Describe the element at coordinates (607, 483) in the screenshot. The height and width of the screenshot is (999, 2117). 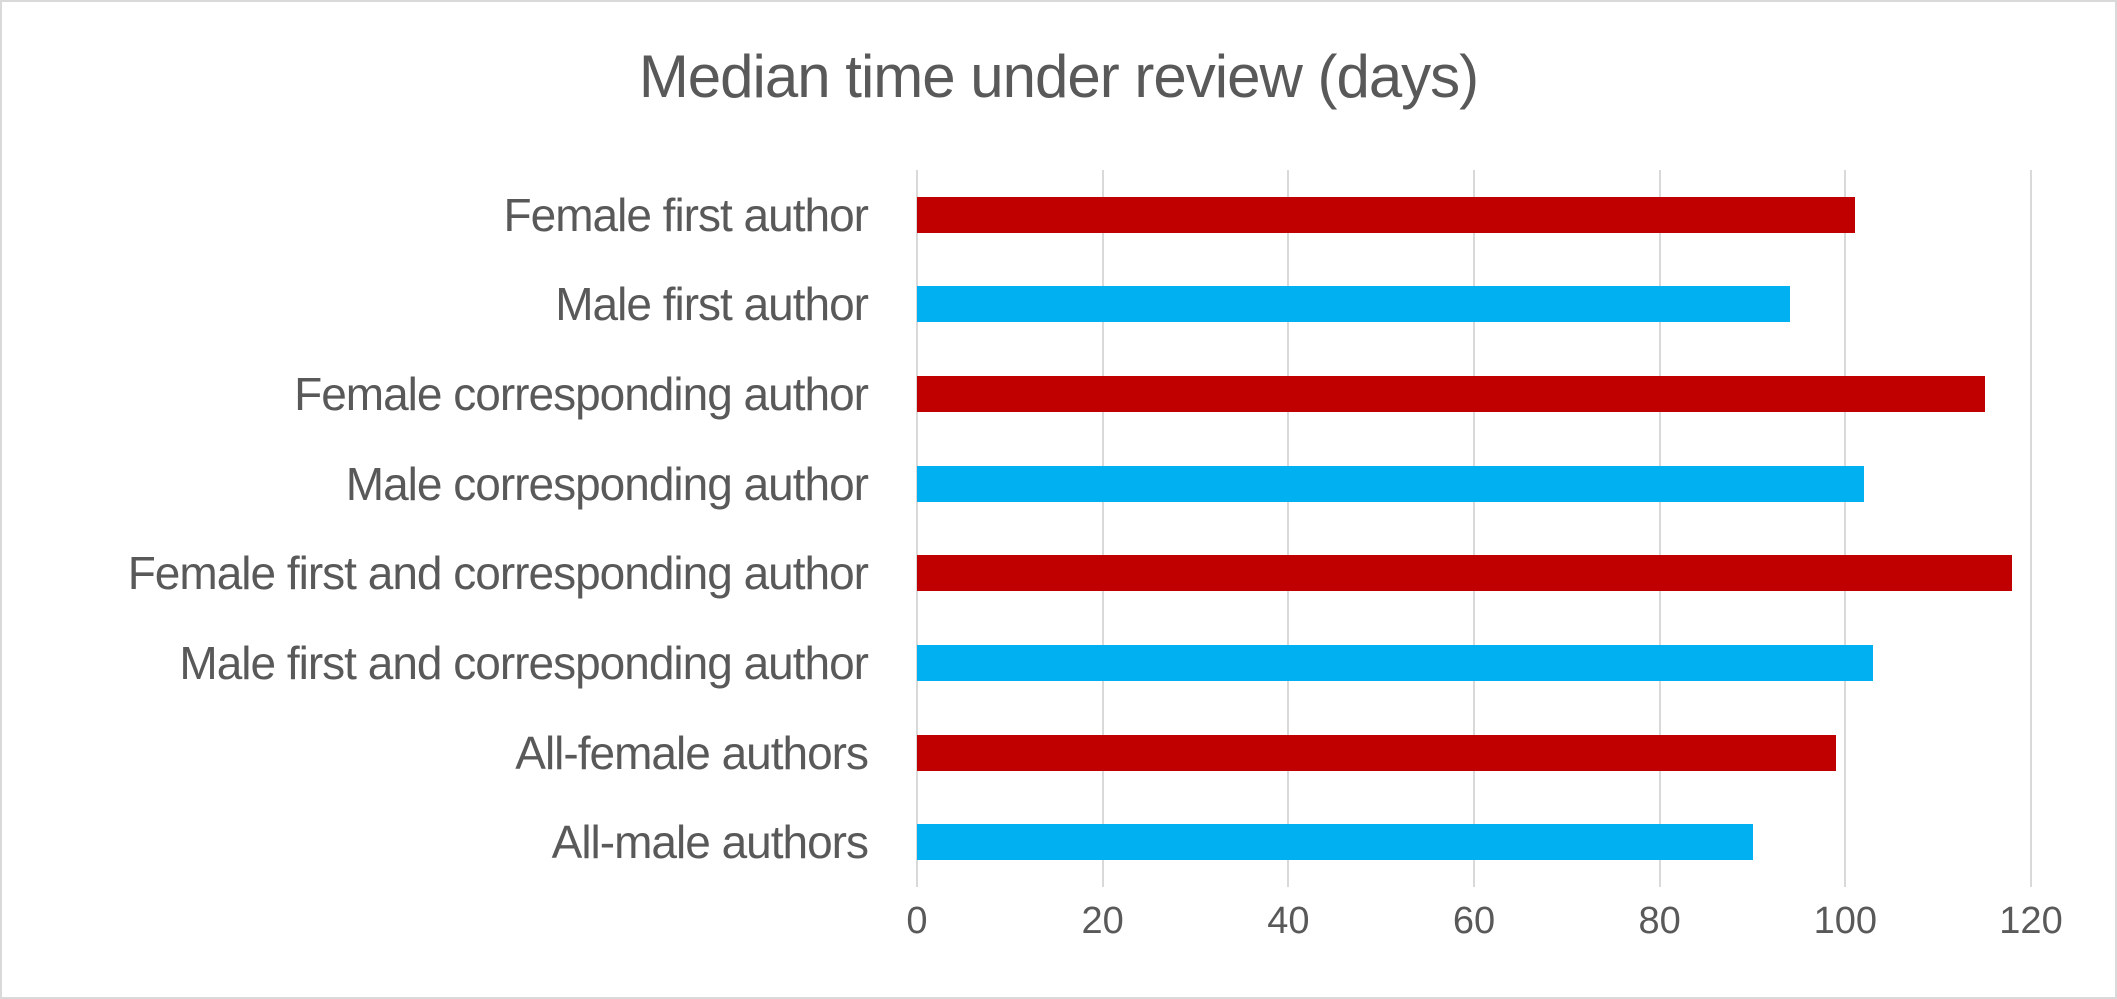
I see `category-label: Male corresponding author` at that location.